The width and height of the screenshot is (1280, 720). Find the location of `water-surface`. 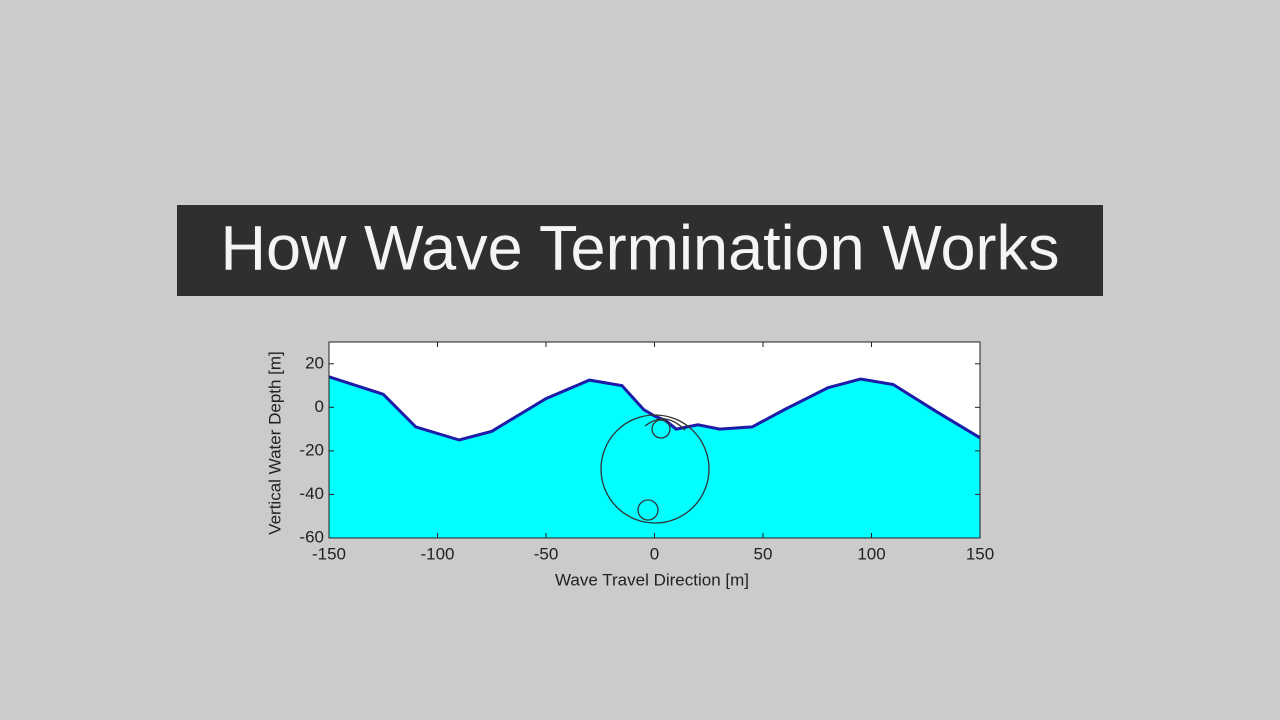

water-surface is located at coordinates (654, 408).